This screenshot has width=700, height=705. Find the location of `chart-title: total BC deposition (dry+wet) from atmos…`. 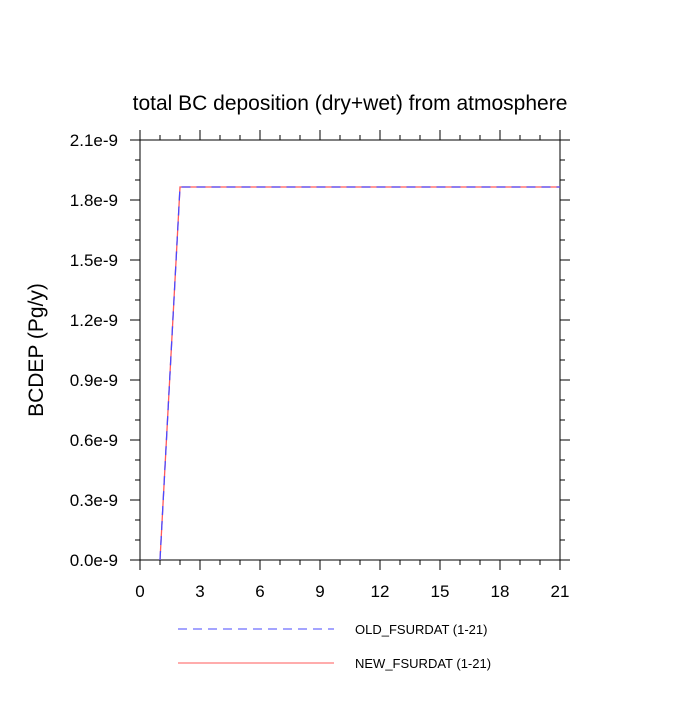

chart-title: total BC deposition (dry+wet) from atmos… is located at coordinates (350, 103).